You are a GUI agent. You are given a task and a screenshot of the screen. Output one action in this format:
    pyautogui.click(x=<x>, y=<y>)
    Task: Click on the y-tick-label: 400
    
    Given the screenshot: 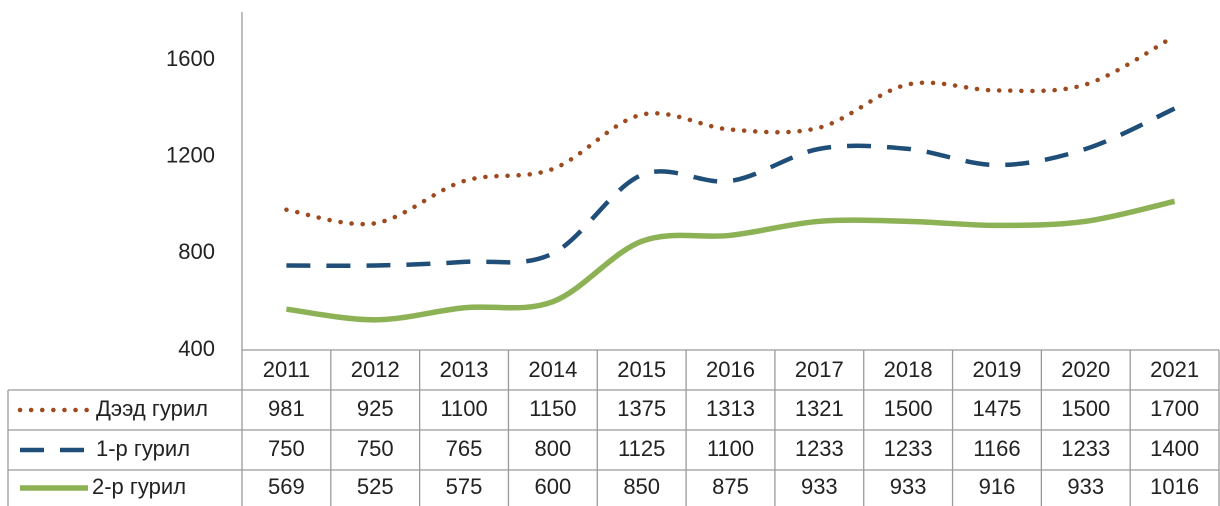 What is the action you would take?
    pyautogui.click(x=196, y=348)
    